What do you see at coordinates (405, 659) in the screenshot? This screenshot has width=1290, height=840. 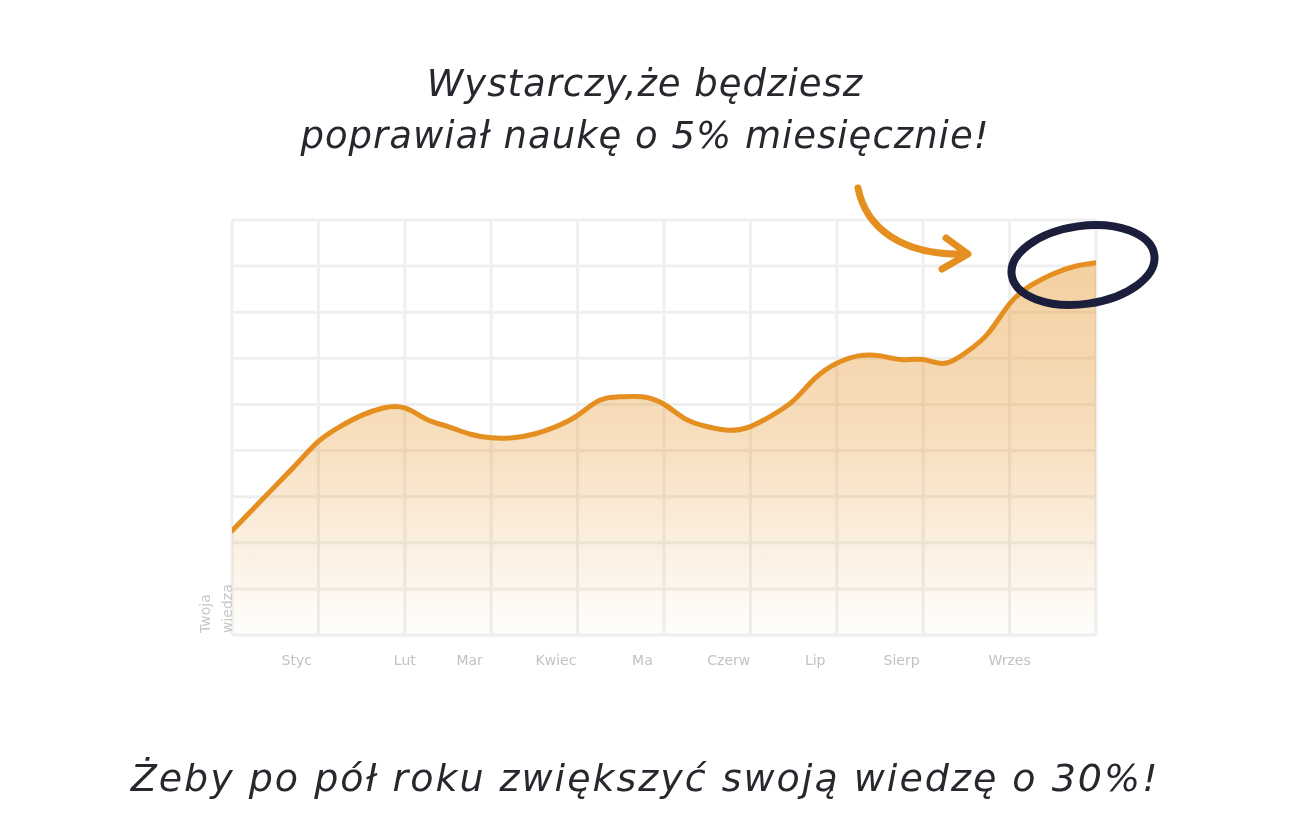 I see `x-tick-label: Lut` at bounding box center [405, 659].